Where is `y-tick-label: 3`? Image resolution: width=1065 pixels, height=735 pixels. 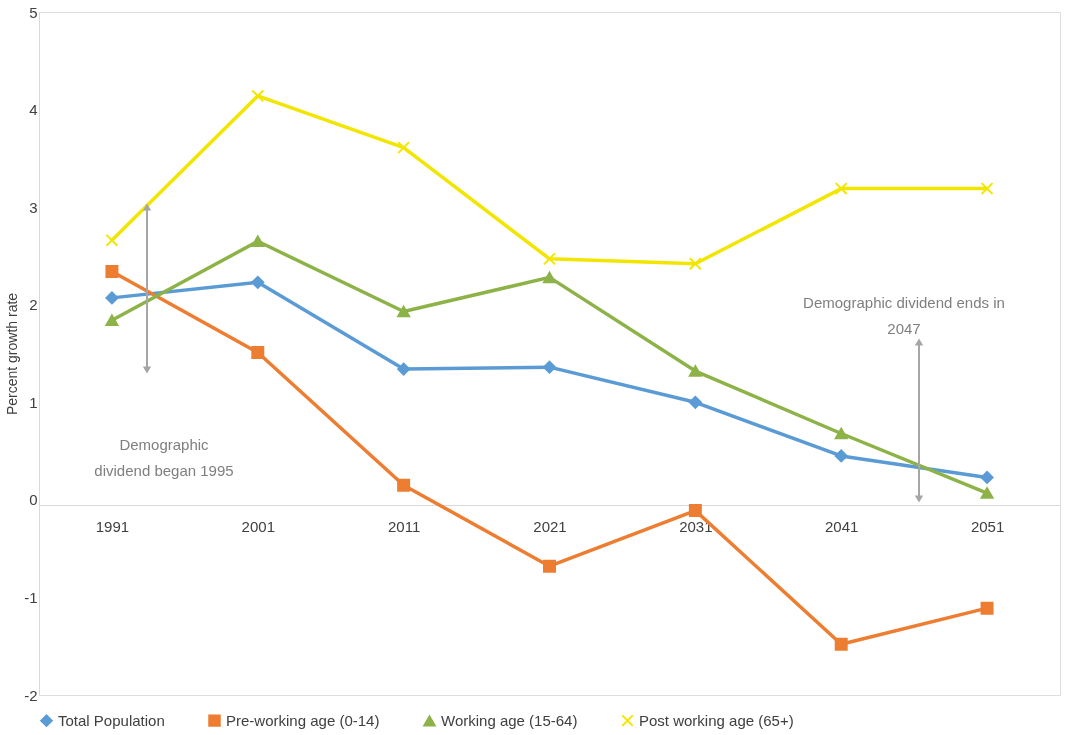
y-tick-label: 3 is located at coordinates (33, 207).